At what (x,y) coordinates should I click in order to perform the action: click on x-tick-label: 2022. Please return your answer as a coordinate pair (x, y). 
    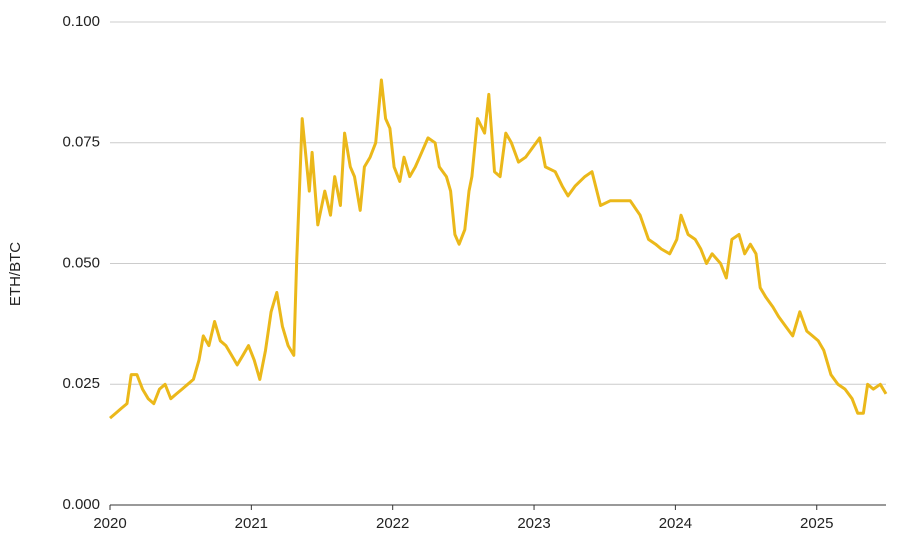
    Looking at the image, I should click on (392, 523).